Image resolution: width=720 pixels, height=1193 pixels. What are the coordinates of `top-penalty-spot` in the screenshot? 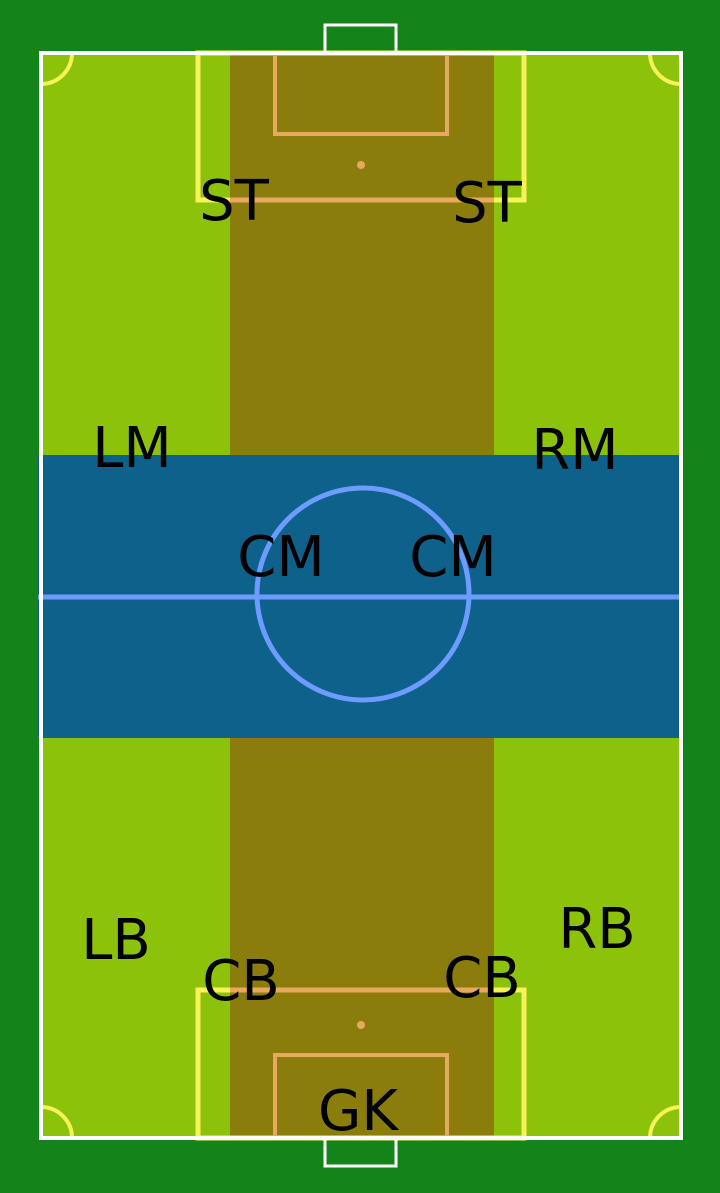 It's located at (361, 165).